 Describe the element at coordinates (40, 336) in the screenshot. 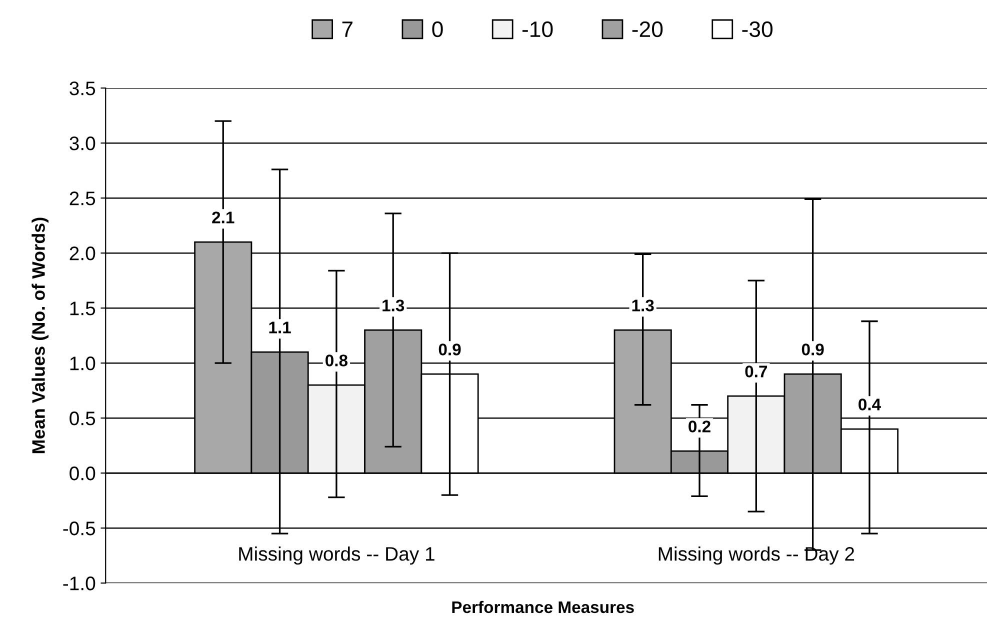

I see `y-axis-title: Mean Values (No. of Words)` at that location.